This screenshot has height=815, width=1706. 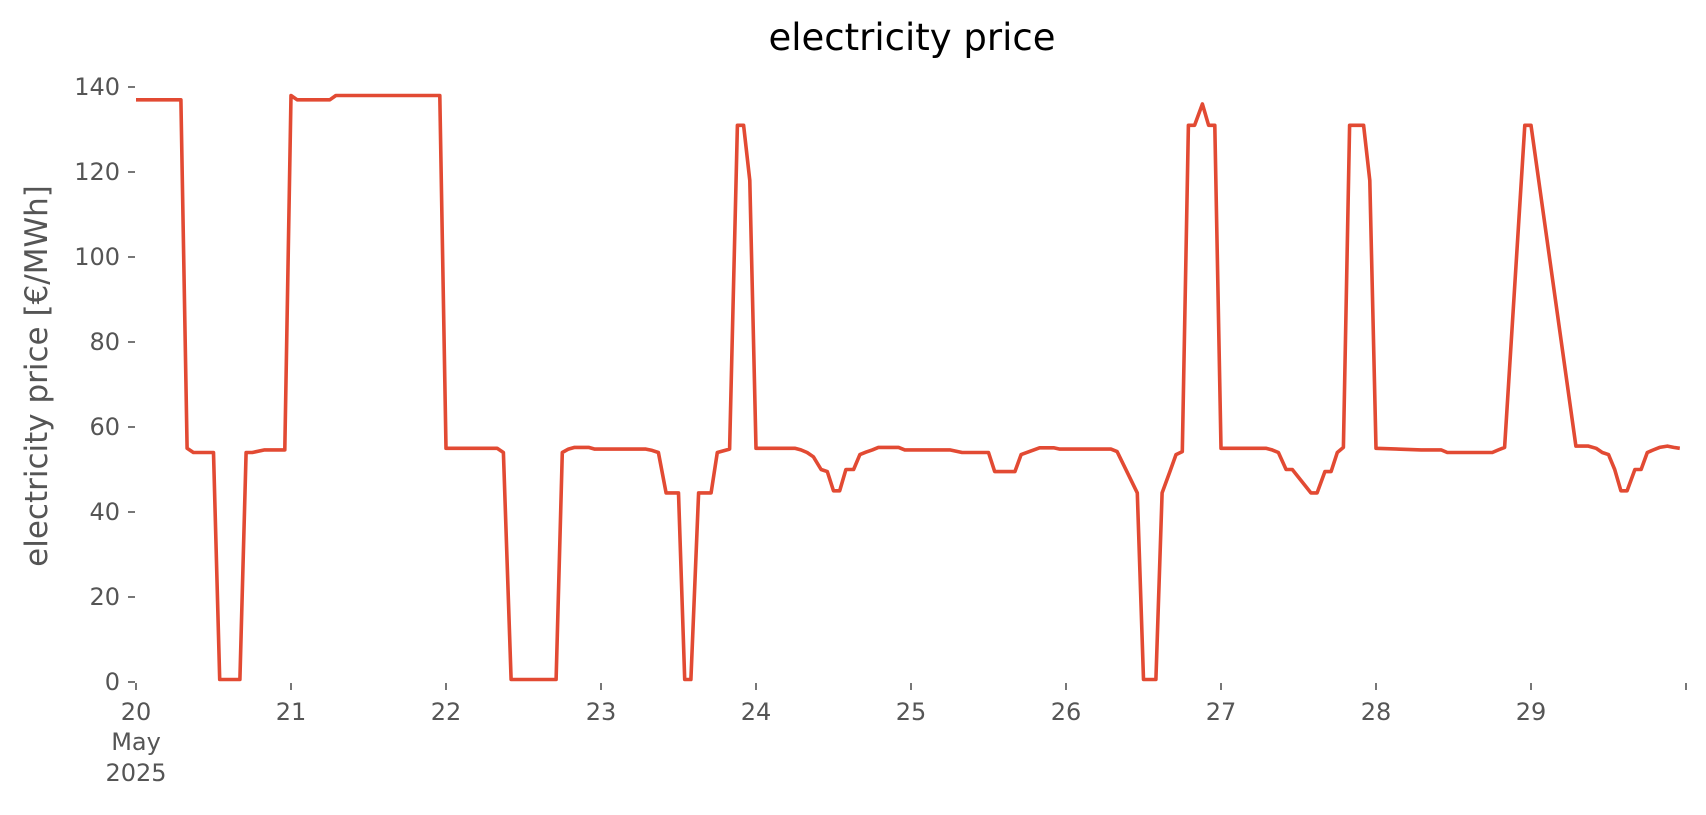 I want to click on x-tick-label: 24, so click(x=756, y=712).